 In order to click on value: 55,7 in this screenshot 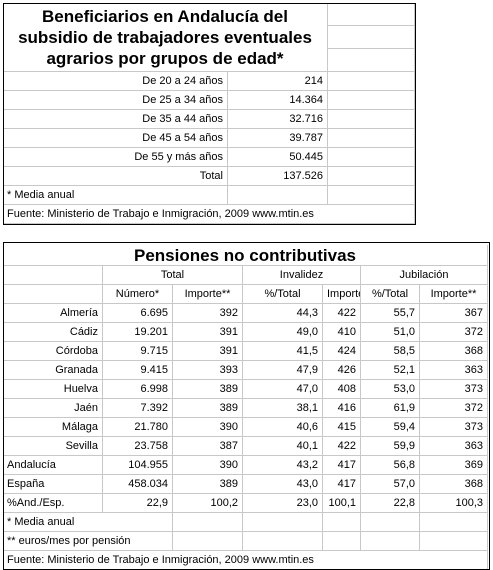, I will do `click(390, 313)`.